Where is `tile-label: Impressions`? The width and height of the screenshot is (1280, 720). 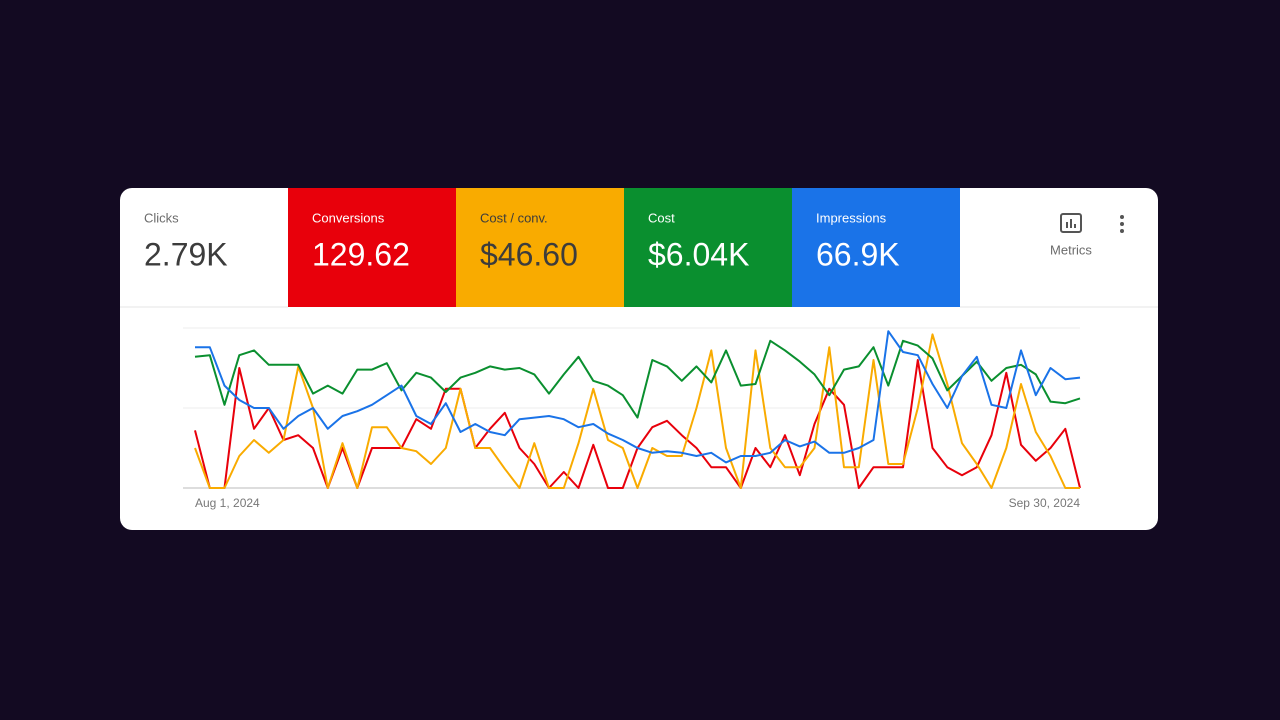
tile-label: Impressions is located at coordinates (851, 217).